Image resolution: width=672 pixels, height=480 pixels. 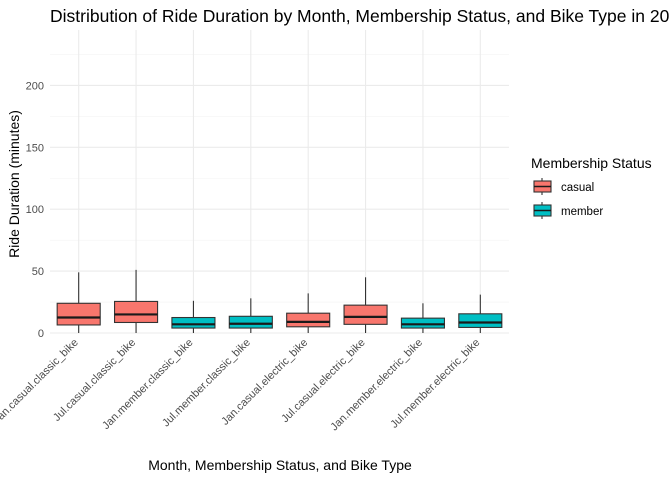 I want to click on box-Jul.member.electric_bike, so click(x=480, y=313).